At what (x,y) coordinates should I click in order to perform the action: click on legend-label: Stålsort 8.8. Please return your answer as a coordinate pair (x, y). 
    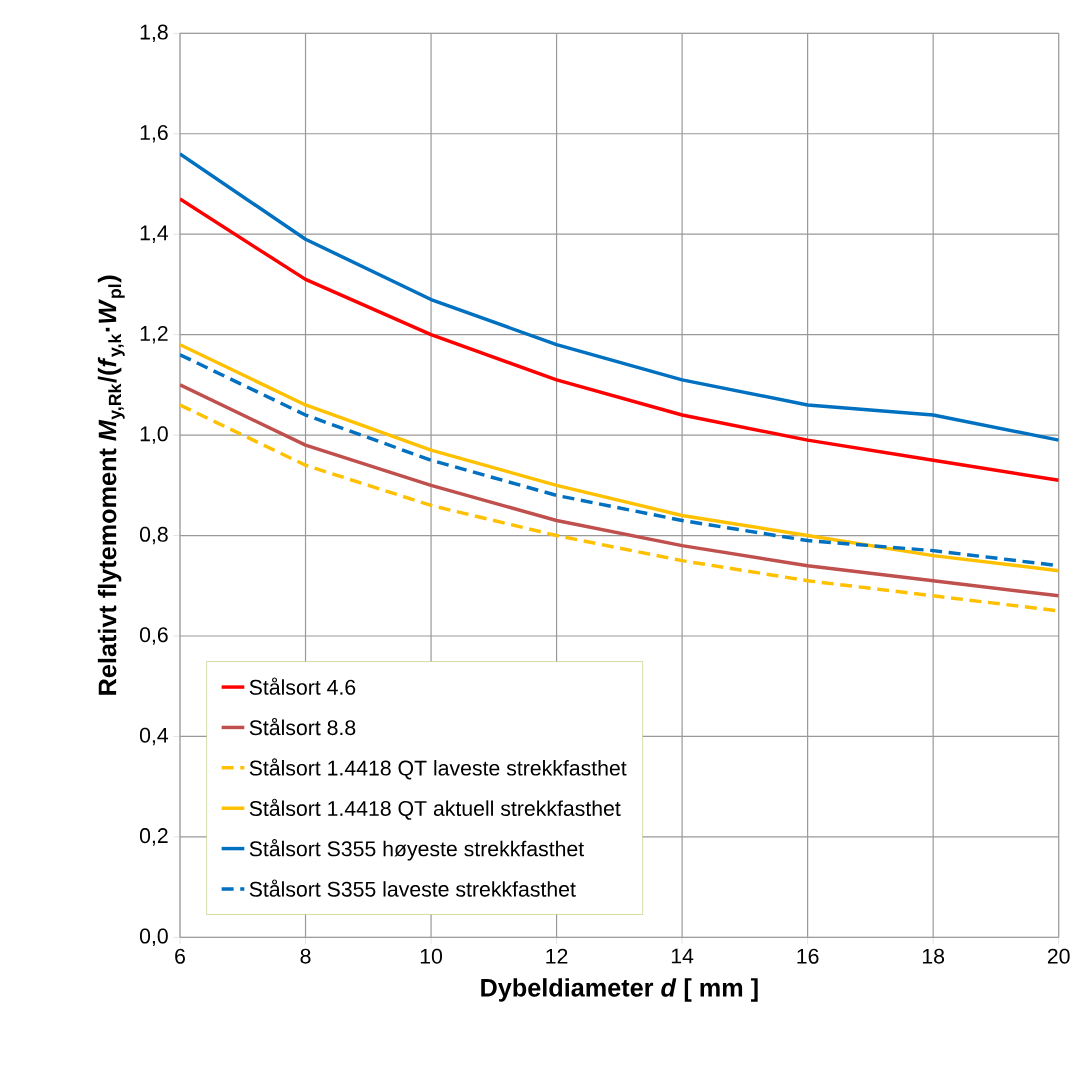
    Looking at the image, I should click on (302, 726).